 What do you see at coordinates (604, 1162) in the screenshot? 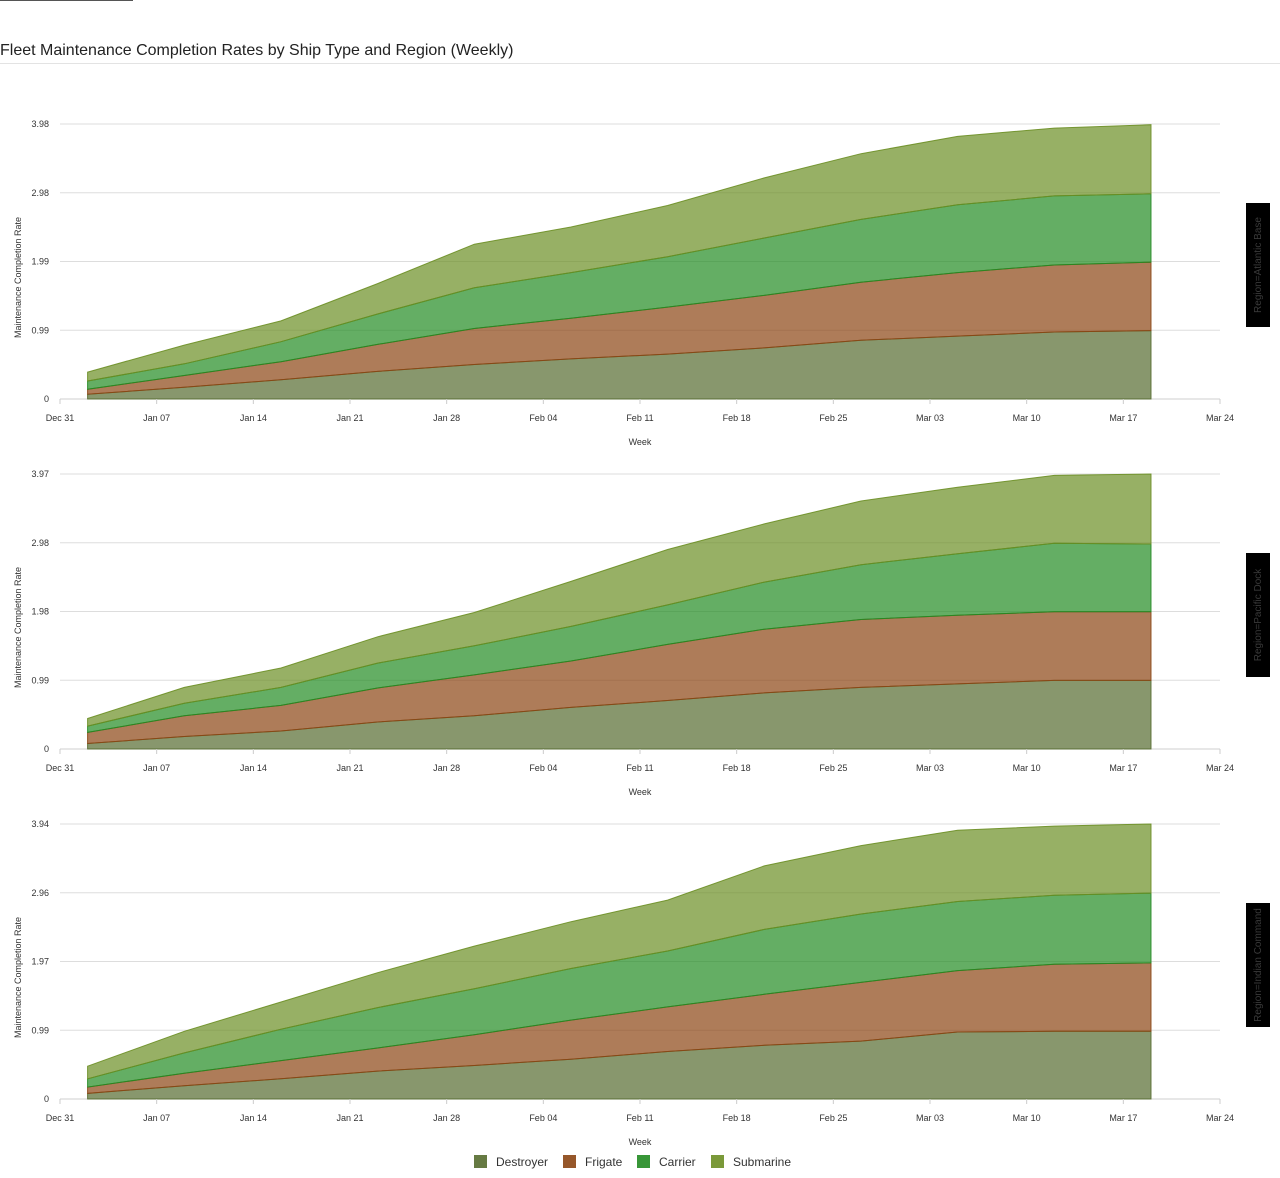
I see `legend-label-frigate: Frigate` at bounding box center [604, 1162].